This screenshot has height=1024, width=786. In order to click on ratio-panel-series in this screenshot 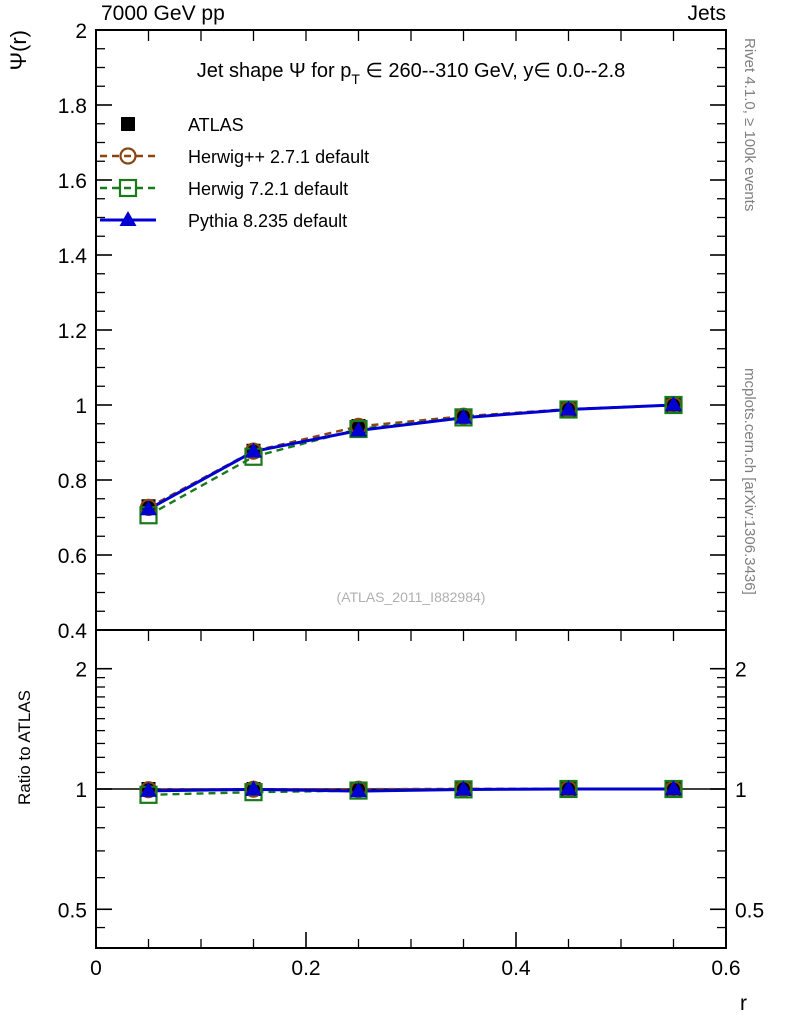, I will do `click(411, 791)`.